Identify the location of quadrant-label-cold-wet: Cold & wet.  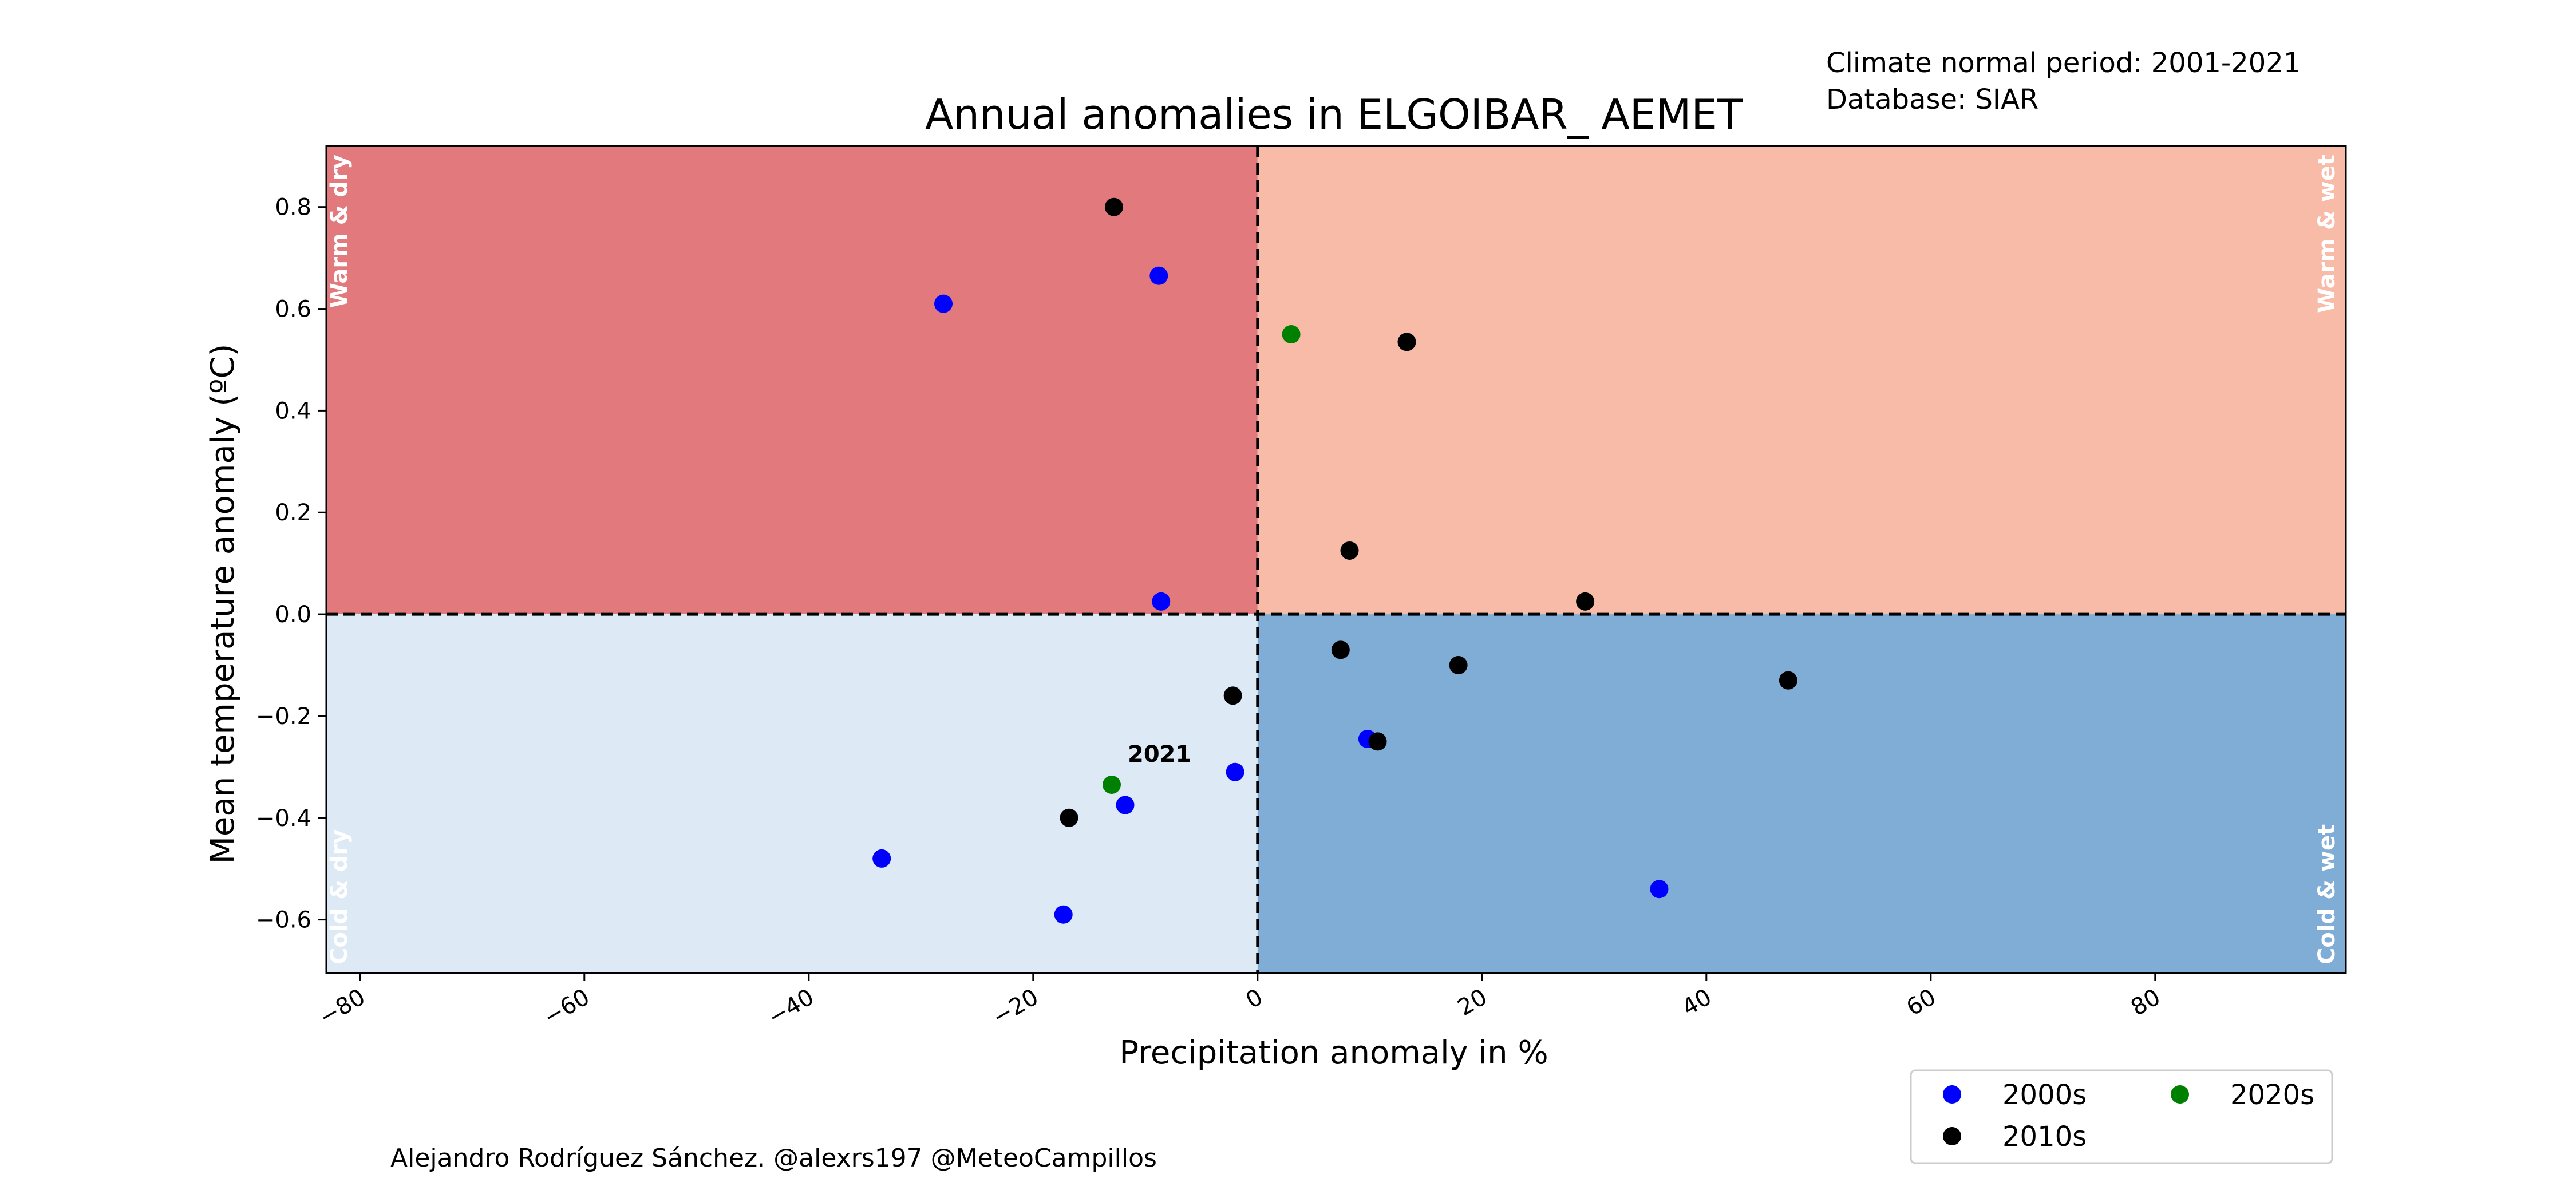
(2327, 894).